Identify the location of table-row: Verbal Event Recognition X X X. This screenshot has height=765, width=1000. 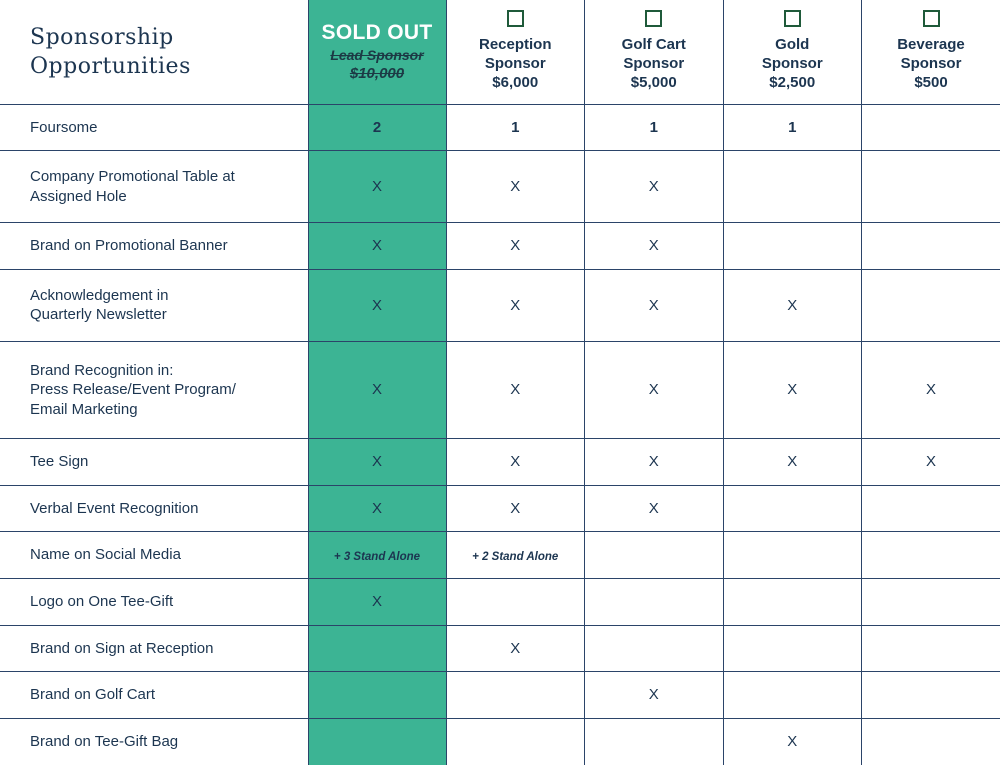
(500, 508).